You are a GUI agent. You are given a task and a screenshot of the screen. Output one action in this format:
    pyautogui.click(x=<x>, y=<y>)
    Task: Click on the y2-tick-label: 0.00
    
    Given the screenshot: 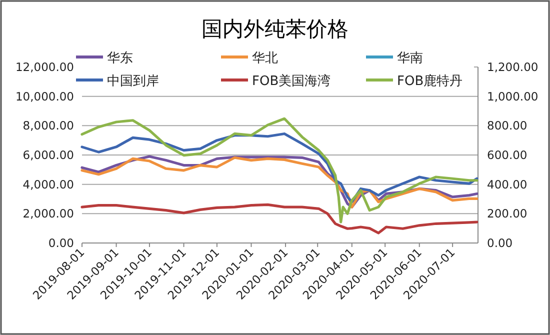 What is the action you would take?
    pyautogui.click(x=500, y=243)
    